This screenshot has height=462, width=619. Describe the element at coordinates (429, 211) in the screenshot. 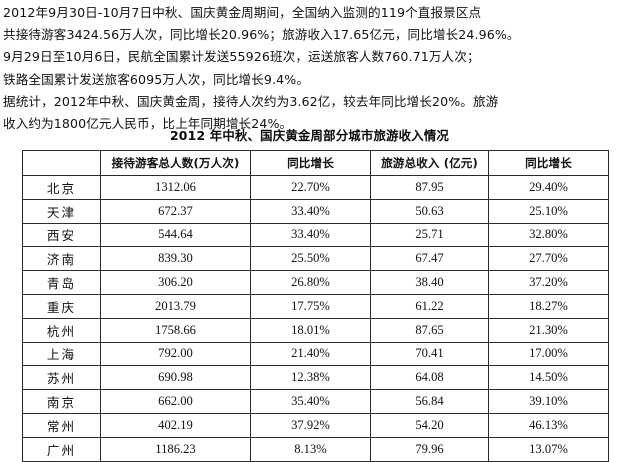

I see `cell-revenue: 50.63` at that location.